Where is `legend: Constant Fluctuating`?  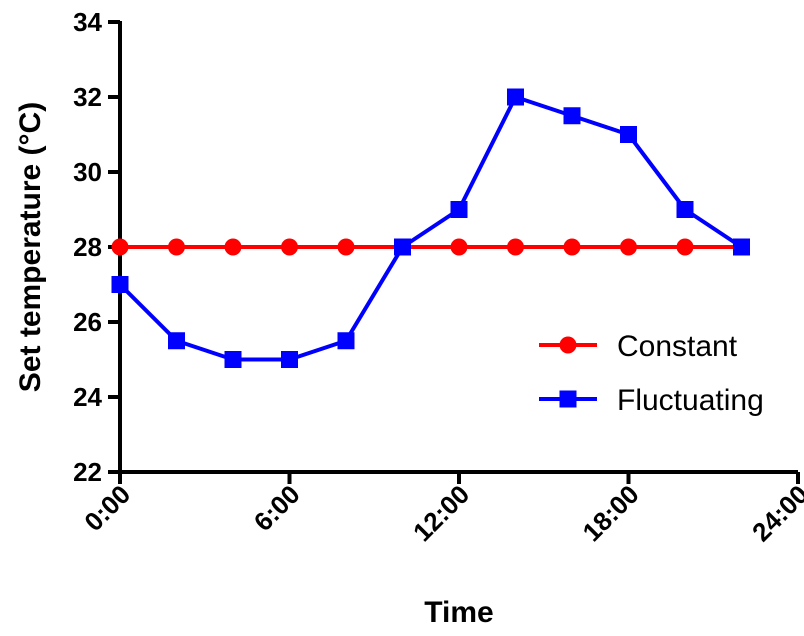
legend: Constant Fluctuating is located at coordinates (651, 373).